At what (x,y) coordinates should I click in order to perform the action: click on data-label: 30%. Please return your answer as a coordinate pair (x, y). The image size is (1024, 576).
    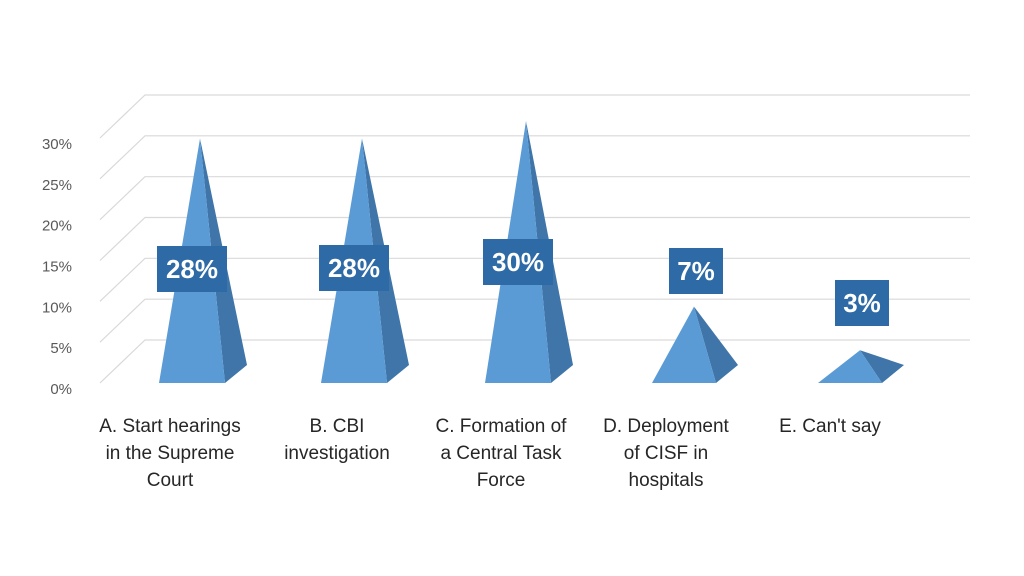
    Looking at the image, I should click on (518, 262).